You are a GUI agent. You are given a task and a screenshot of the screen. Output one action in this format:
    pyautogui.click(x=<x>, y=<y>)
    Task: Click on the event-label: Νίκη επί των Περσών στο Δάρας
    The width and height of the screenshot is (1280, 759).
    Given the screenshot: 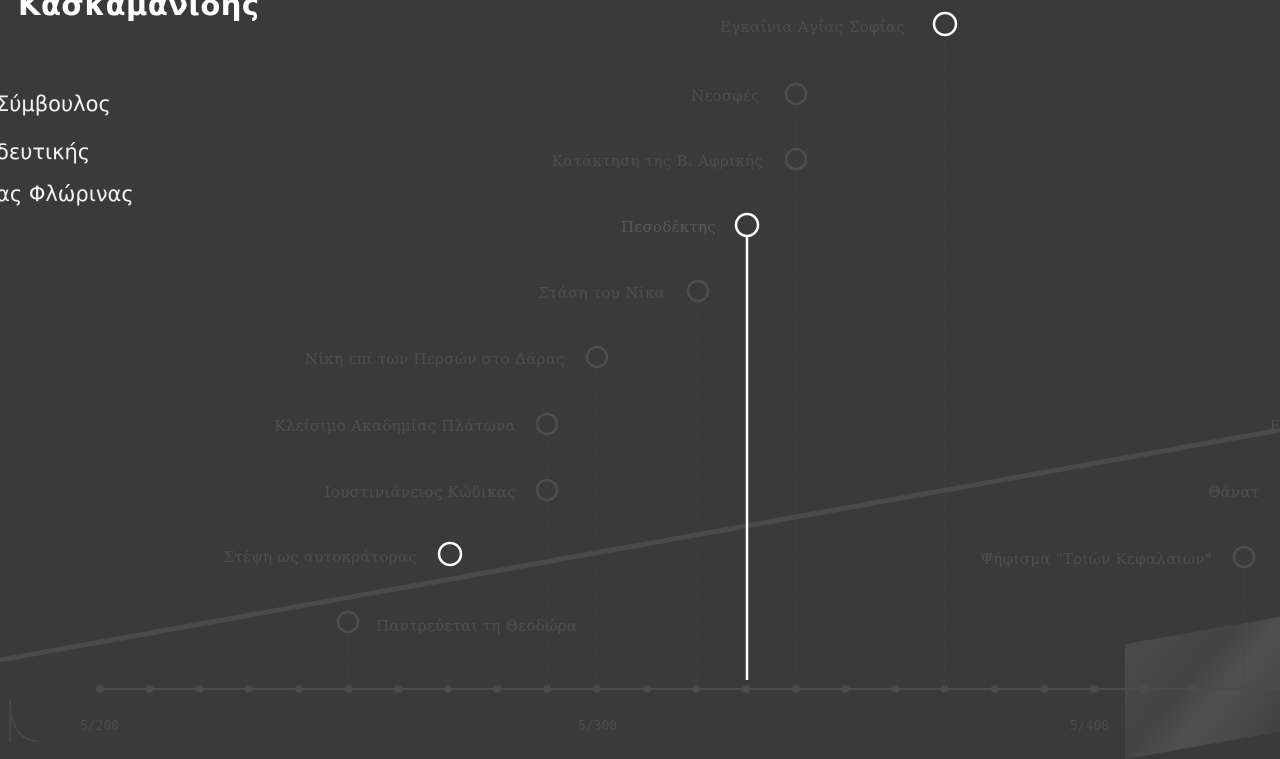 What is the action you would take?
    pyautogui.click(x=435, y=359)
    